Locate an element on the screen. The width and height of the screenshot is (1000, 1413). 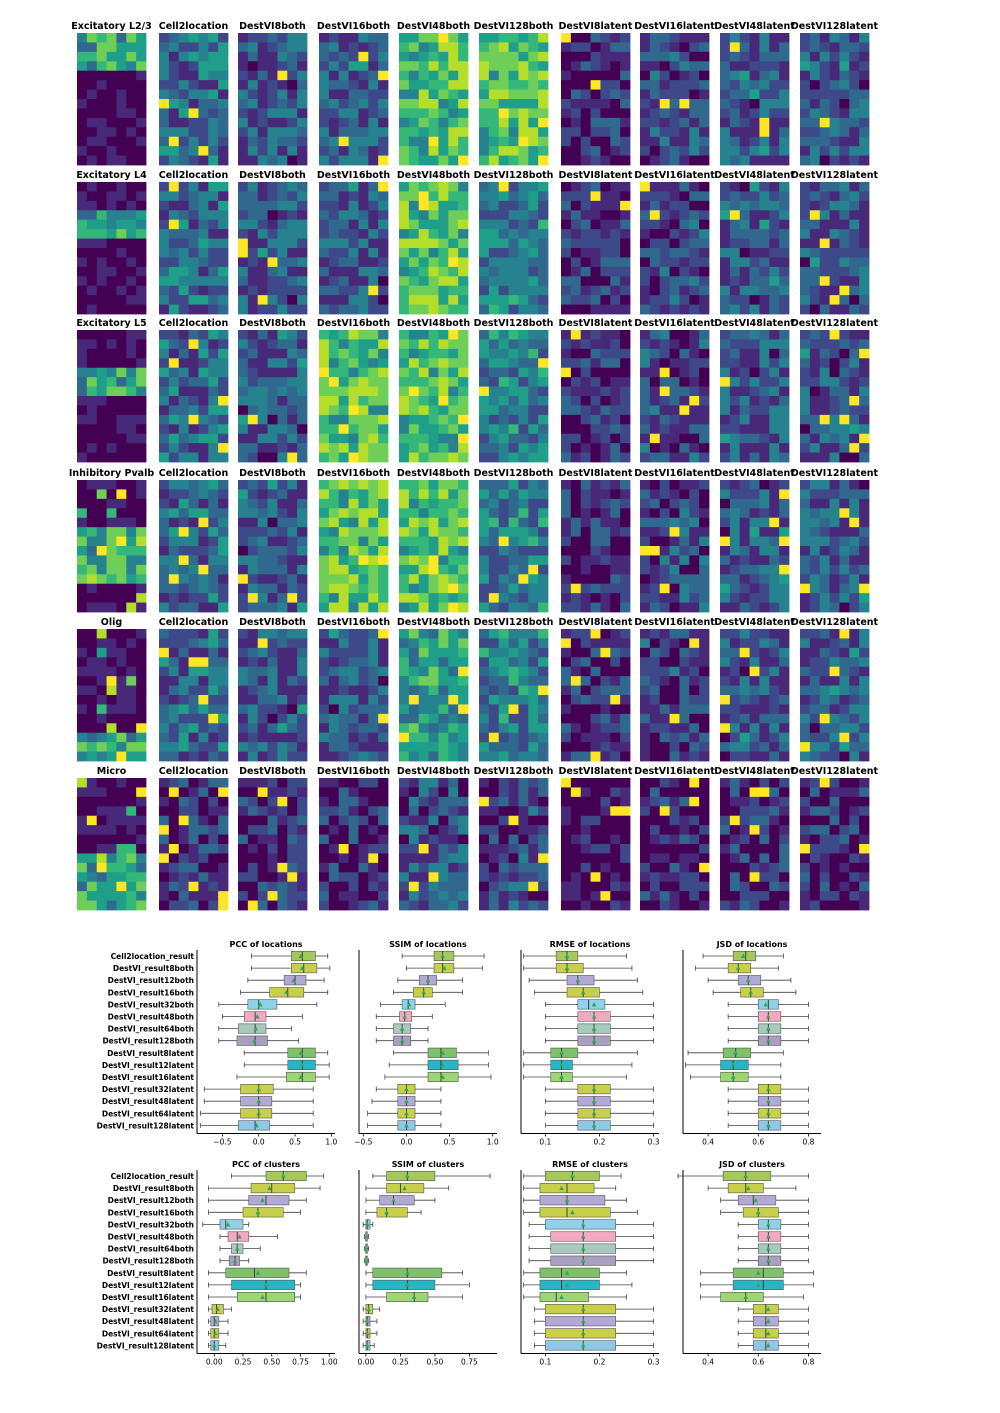
category-label: DestVI_result12latent is located at coordinates (148, 1285).